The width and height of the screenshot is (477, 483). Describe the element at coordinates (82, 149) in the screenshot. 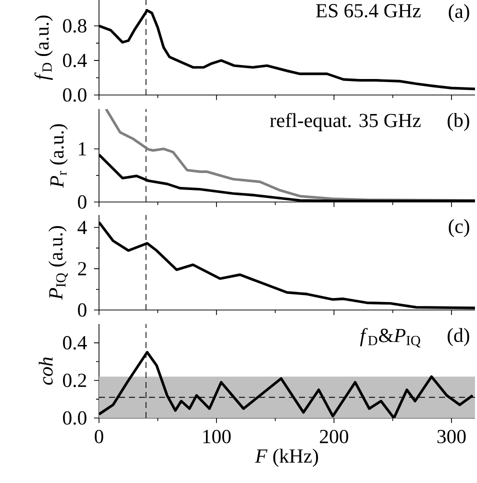

I see `y-tick-label: 1` at that location.